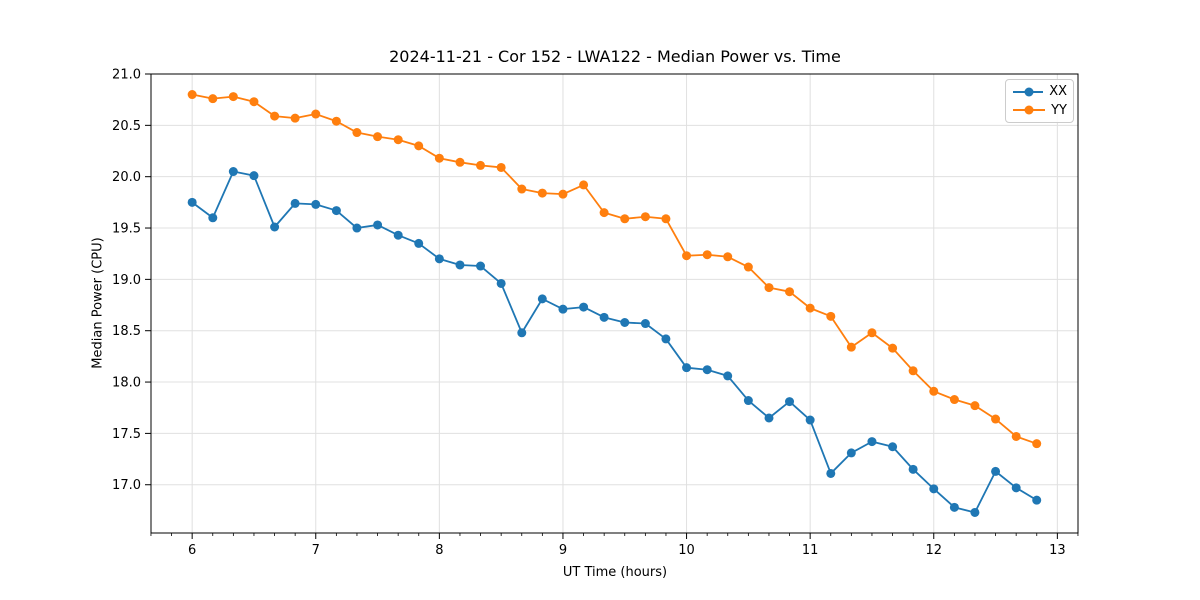 Image resolution: width=1200 pixels, height=600 pixels. Describe the element at coordinates (126, 383) in the screenshot. I see `y-tick-label: 18.0` at that location.